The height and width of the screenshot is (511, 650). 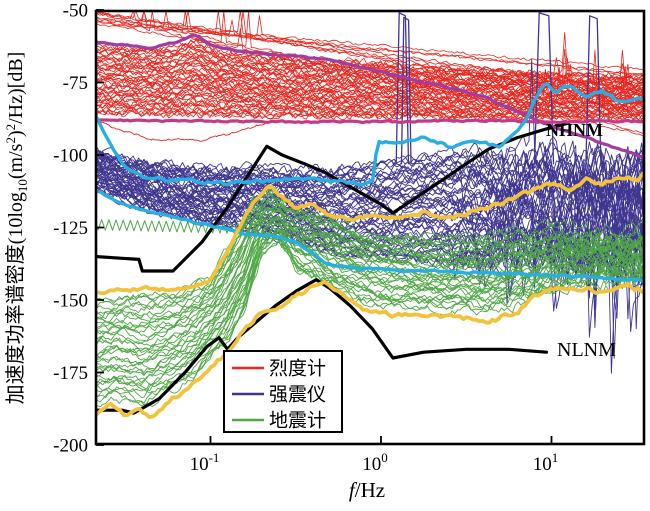 What do you see at coordinates (75, 11) in the screenshot?
I see `y-tick-label: -50` at bounding box center [75, 11].